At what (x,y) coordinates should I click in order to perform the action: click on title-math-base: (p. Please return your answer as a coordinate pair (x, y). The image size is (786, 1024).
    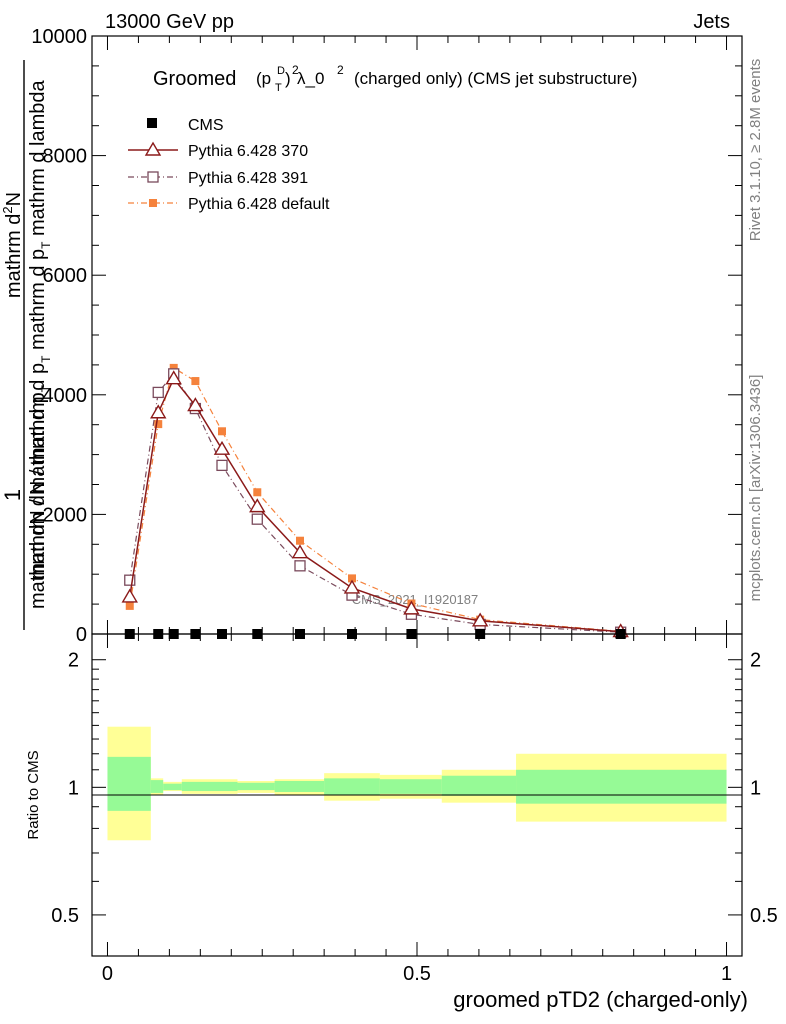
    Looking at the image, I should click on (263, 78).